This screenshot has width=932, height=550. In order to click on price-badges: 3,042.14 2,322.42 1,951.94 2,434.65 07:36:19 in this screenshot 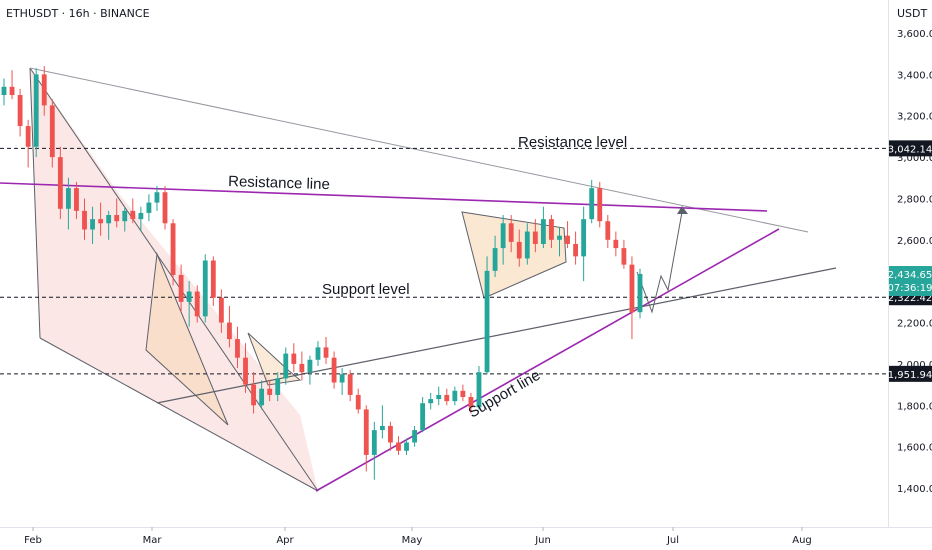, I will do `click(910, 261)`.